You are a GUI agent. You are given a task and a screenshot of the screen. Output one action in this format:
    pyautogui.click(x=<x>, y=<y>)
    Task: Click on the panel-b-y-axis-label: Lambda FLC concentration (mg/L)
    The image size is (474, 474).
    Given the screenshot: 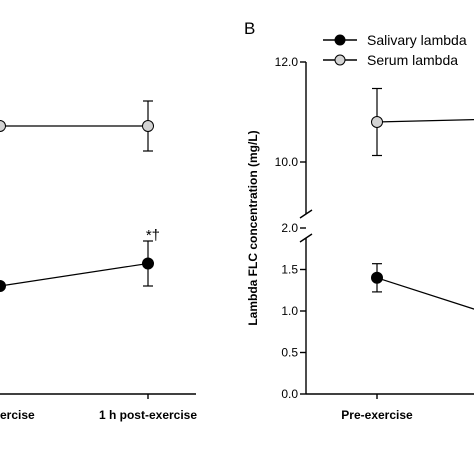 What is the action you would take?
    pyautogui.click(x=253, y=227)
    